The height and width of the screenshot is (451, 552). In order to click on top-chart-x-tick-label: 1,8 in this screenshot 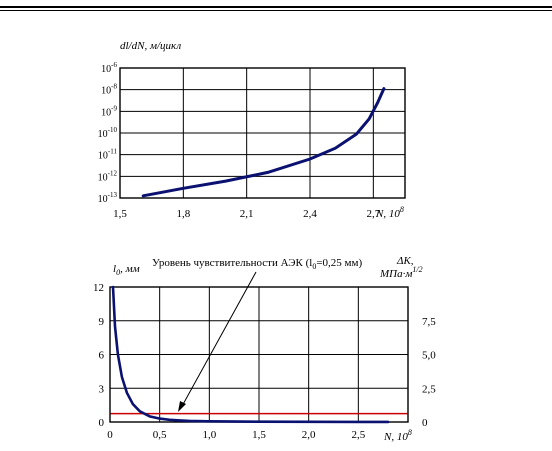, I will do `click(183, 214)`.